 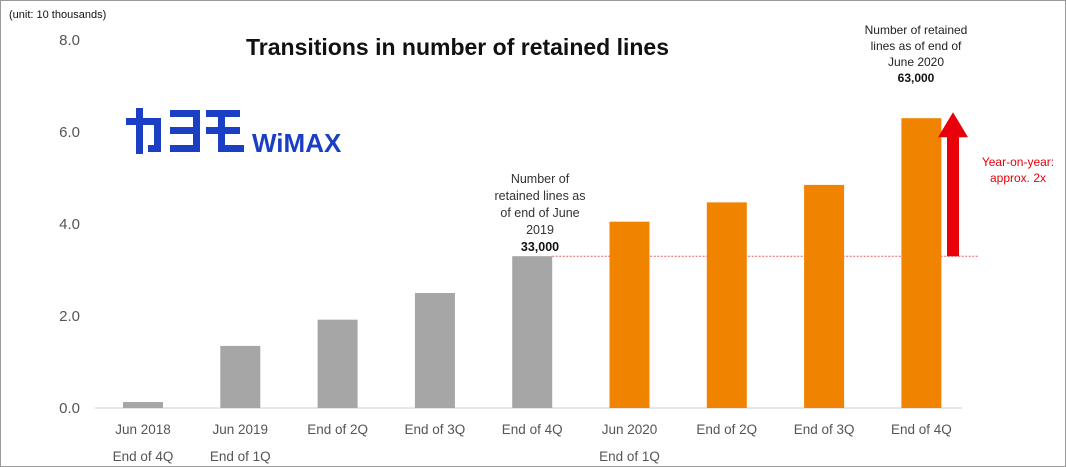 I want to click on annotation-2020-value: 63,000, so click(x=916, y=78).